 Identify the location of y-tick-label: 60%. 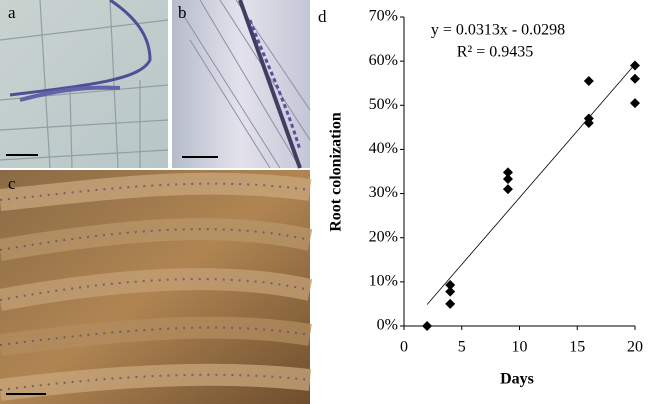
(383, 60).